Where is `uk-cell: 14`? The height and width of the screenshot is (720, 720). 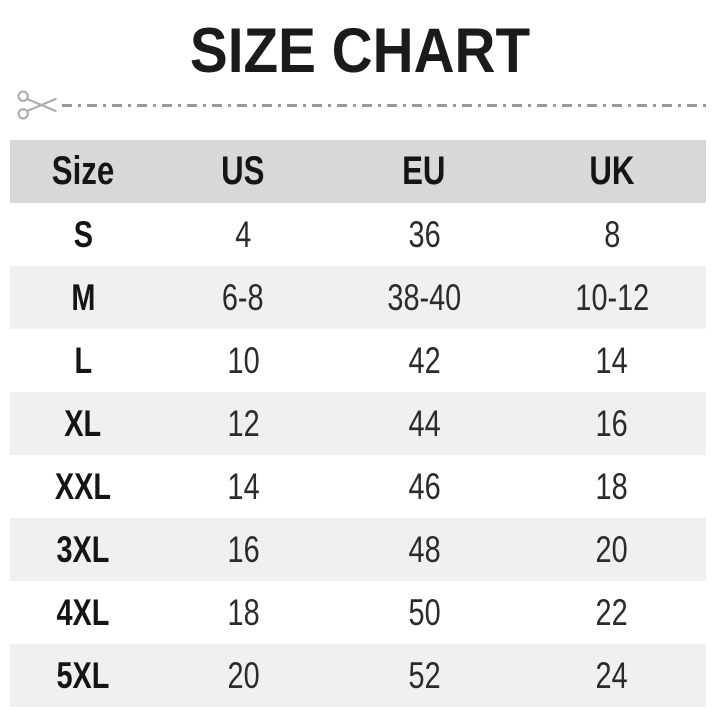 uk-cell: 14 is located at coordinates (612, 360).